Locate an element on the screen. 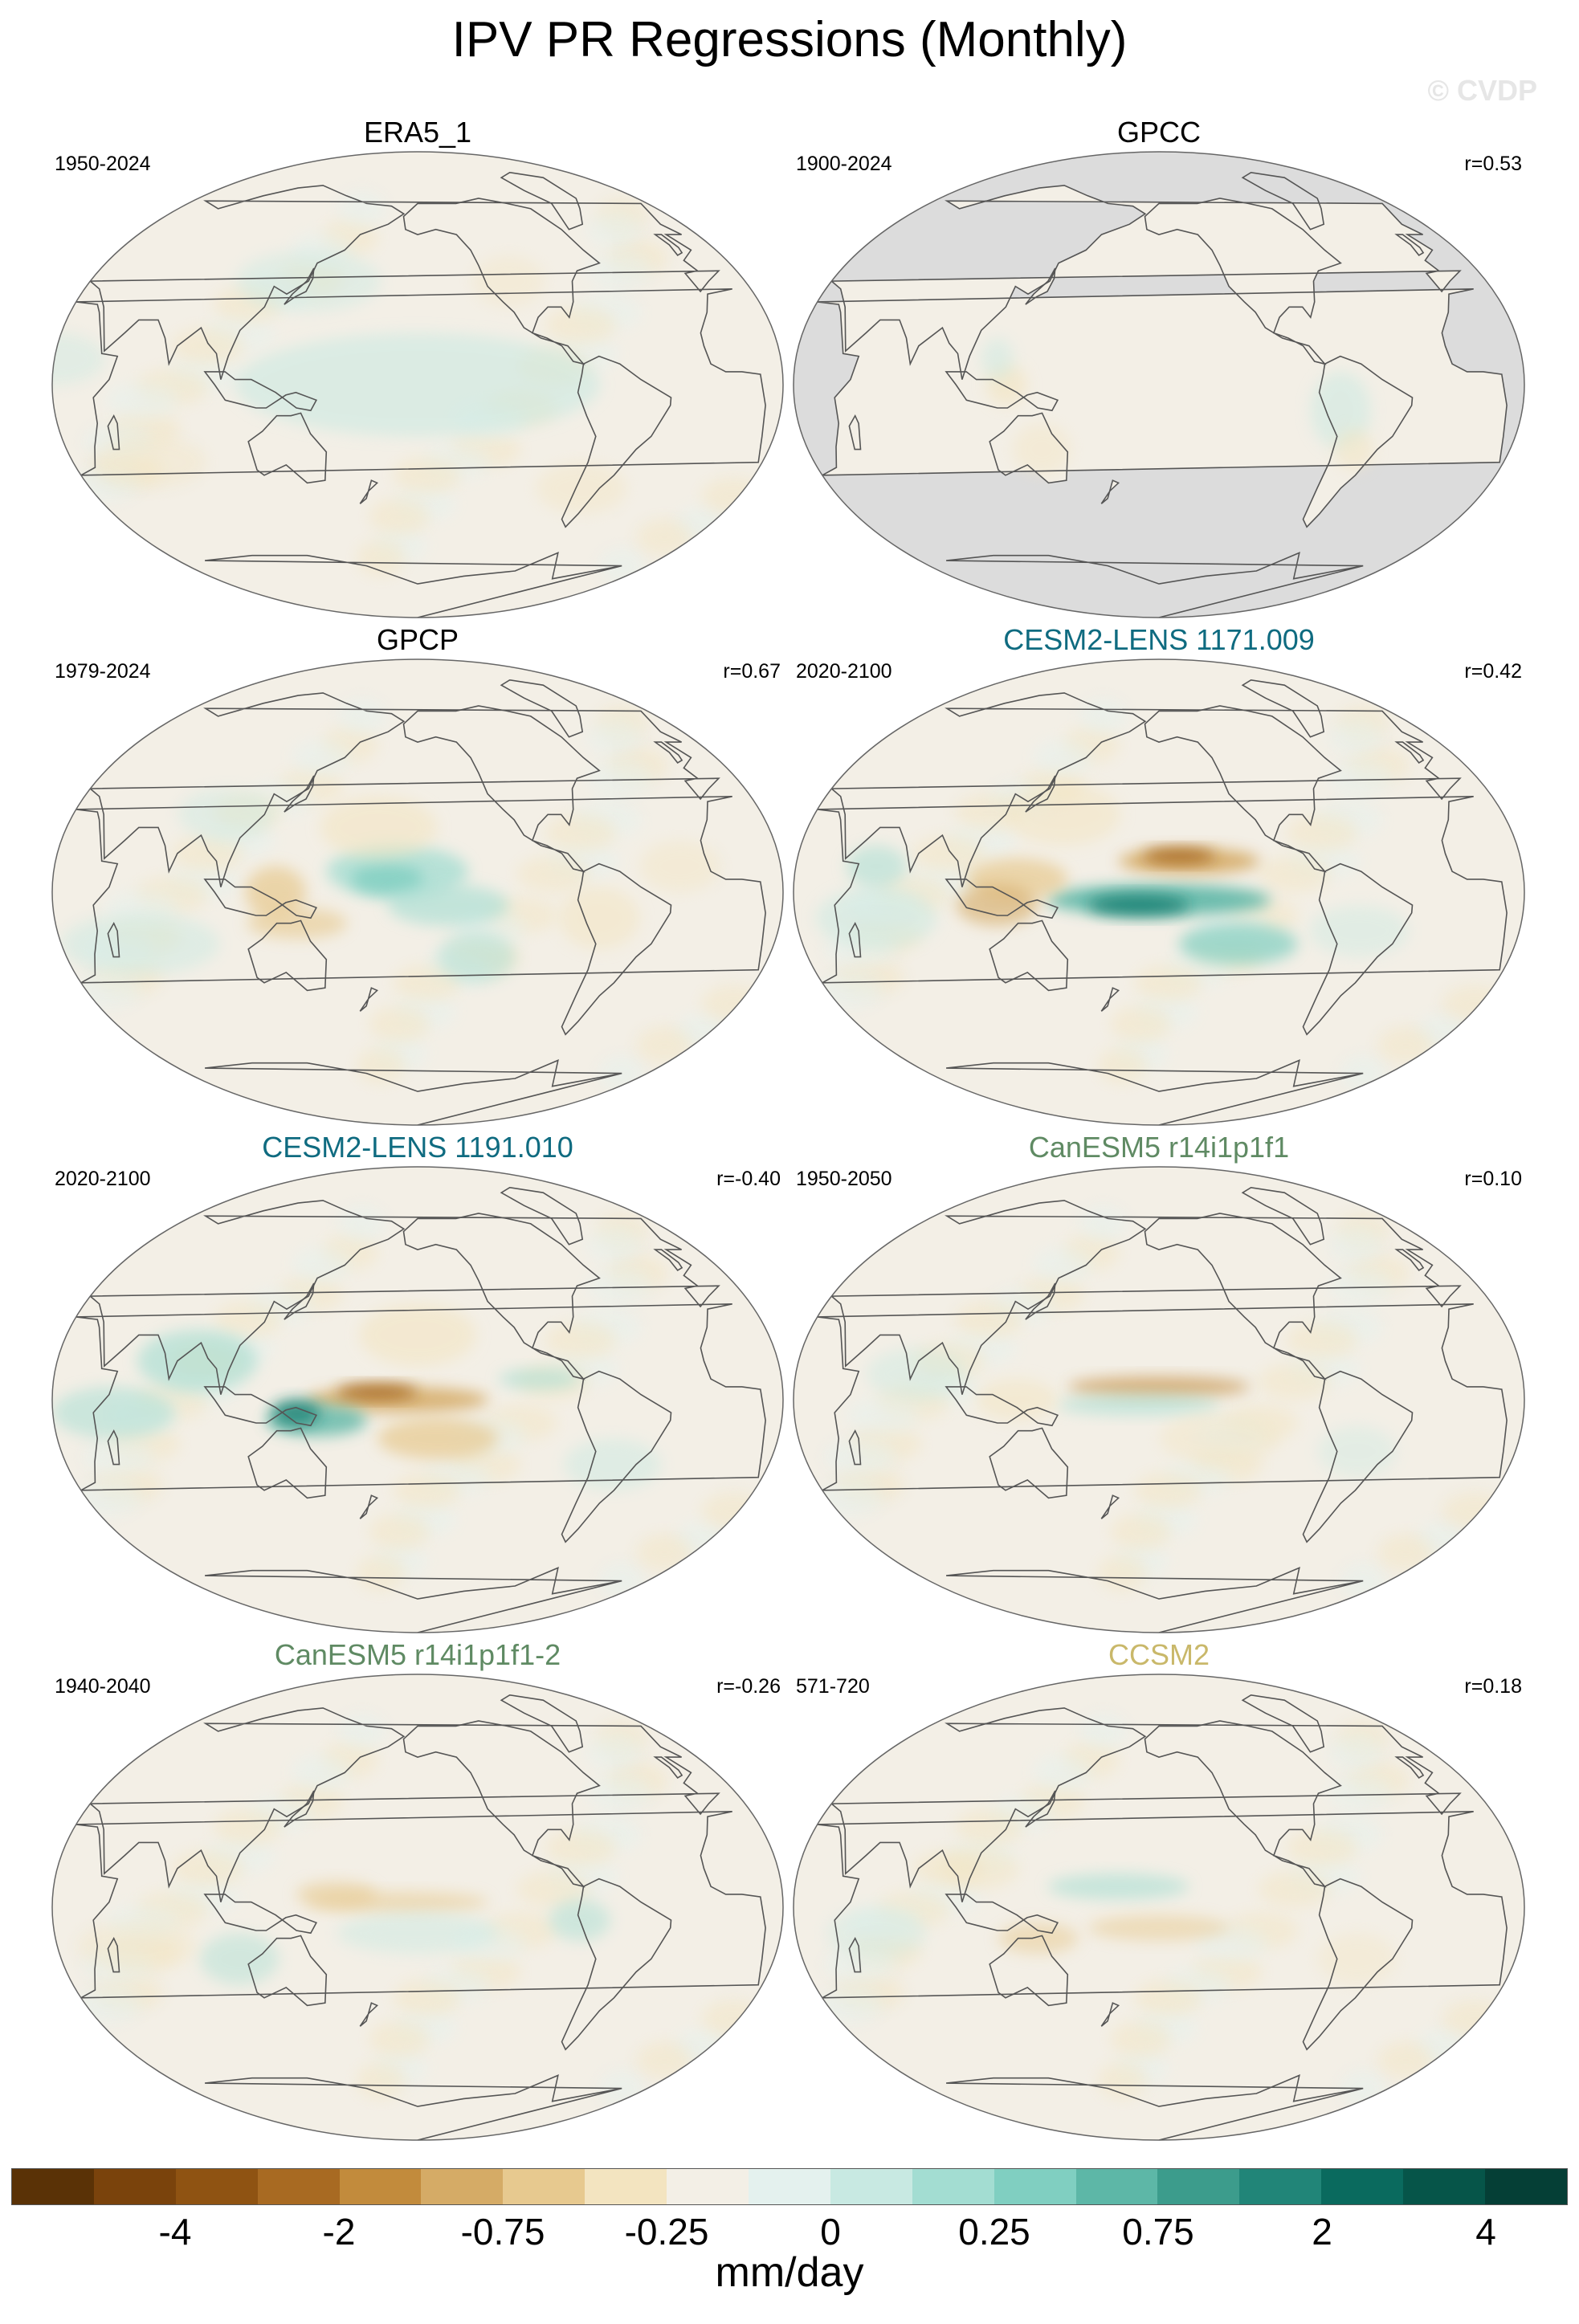  colorbar-tick-label: -0.75 is located at coordinates (502, 2232).